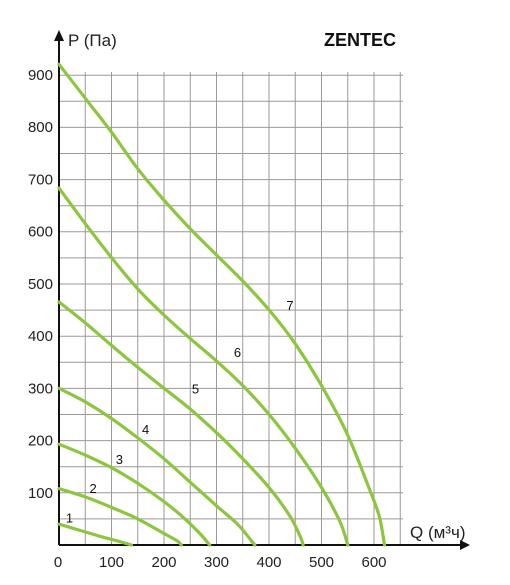 The width and height of the screenshot is (510, 585). I want to click on curve-label-6: 6, so click(237, 352).